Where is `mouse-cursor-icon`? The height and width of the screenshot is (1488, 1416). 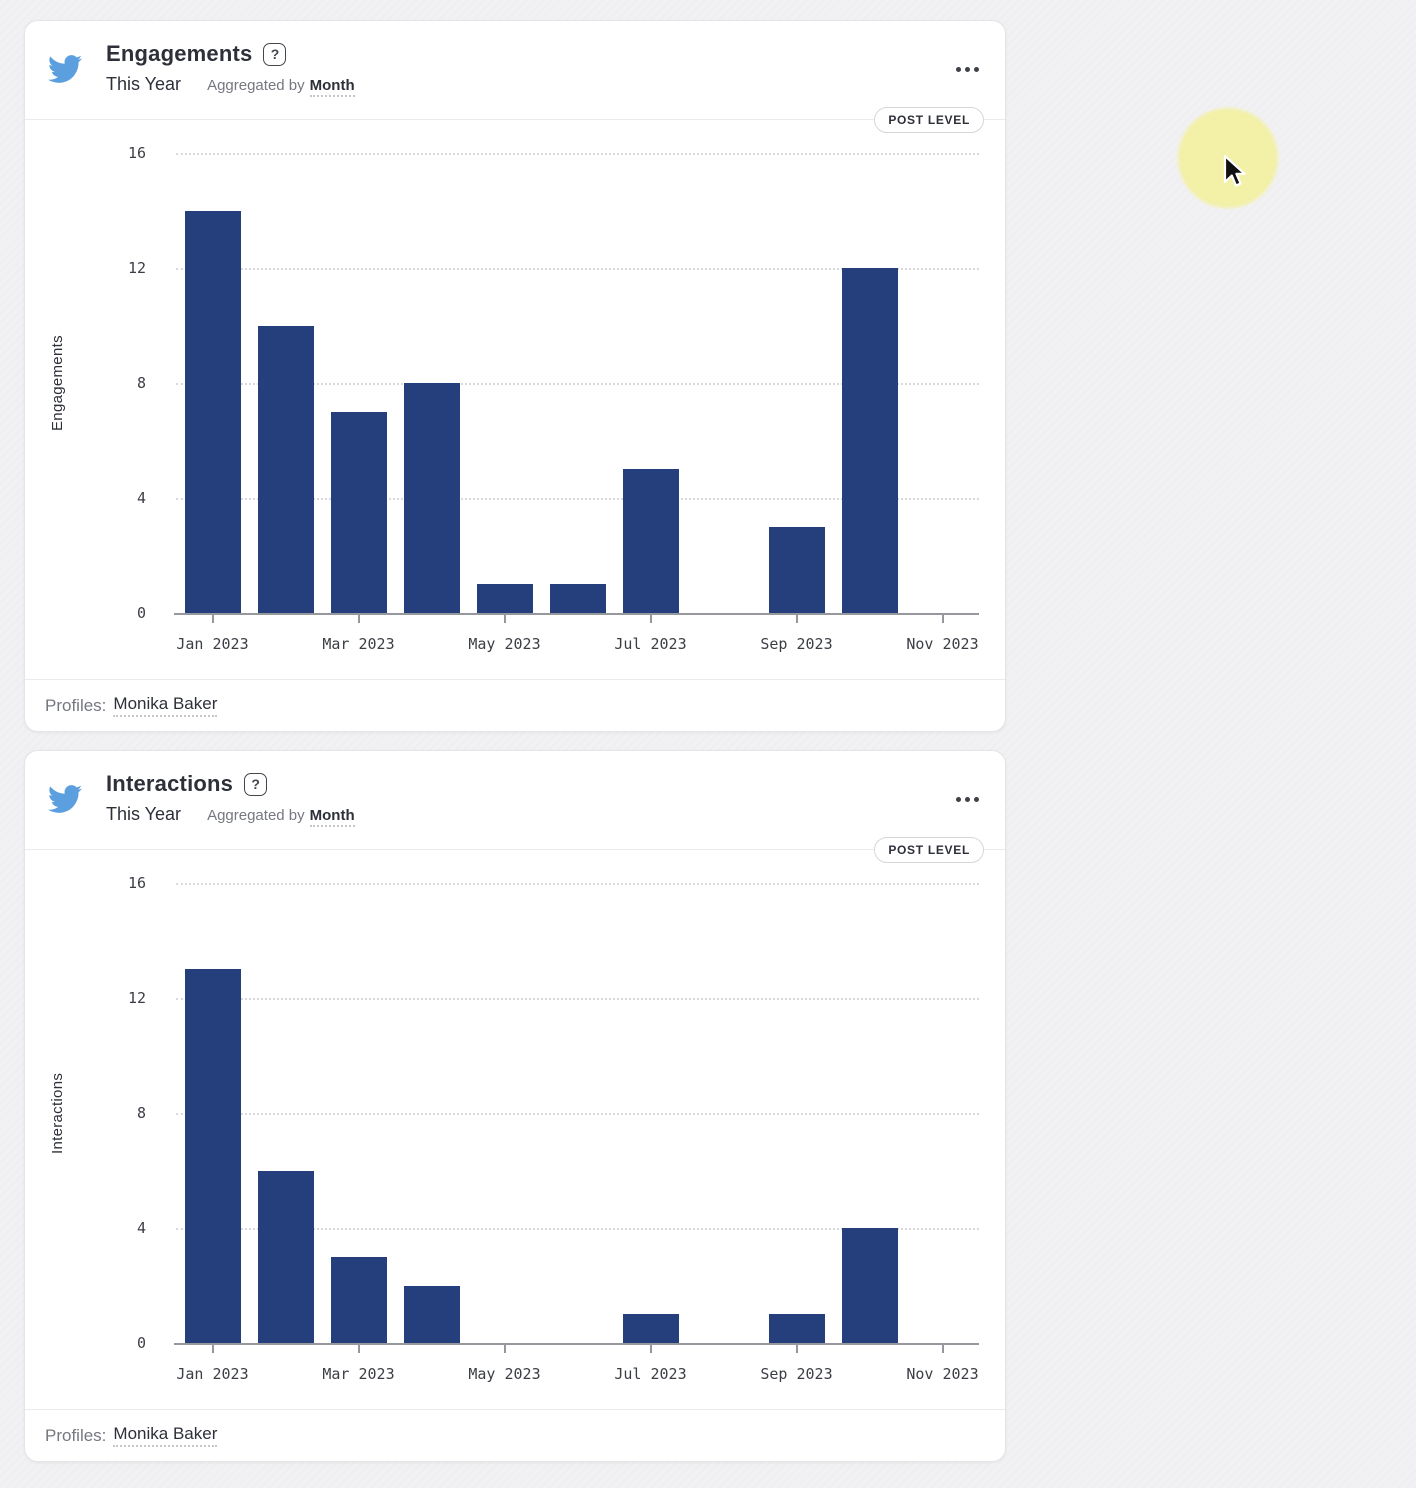
mouse-cursor-icon is located at coordinates (1234, 170).